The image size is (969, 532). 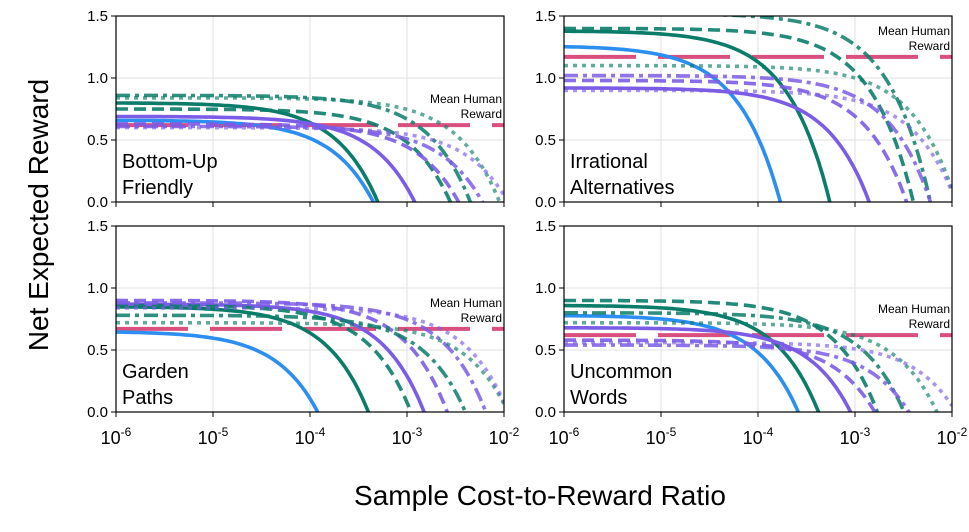 I want to click on series-line-green-dash, so click(x=722, y=355).